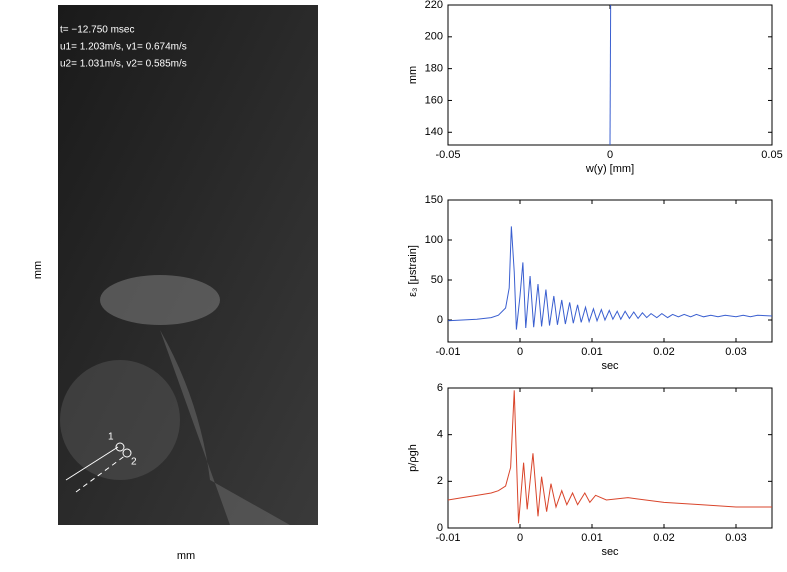 The width and height of the screenshot is (787, 572). I want to click on y-tick-label: 150, so click(434, 200).